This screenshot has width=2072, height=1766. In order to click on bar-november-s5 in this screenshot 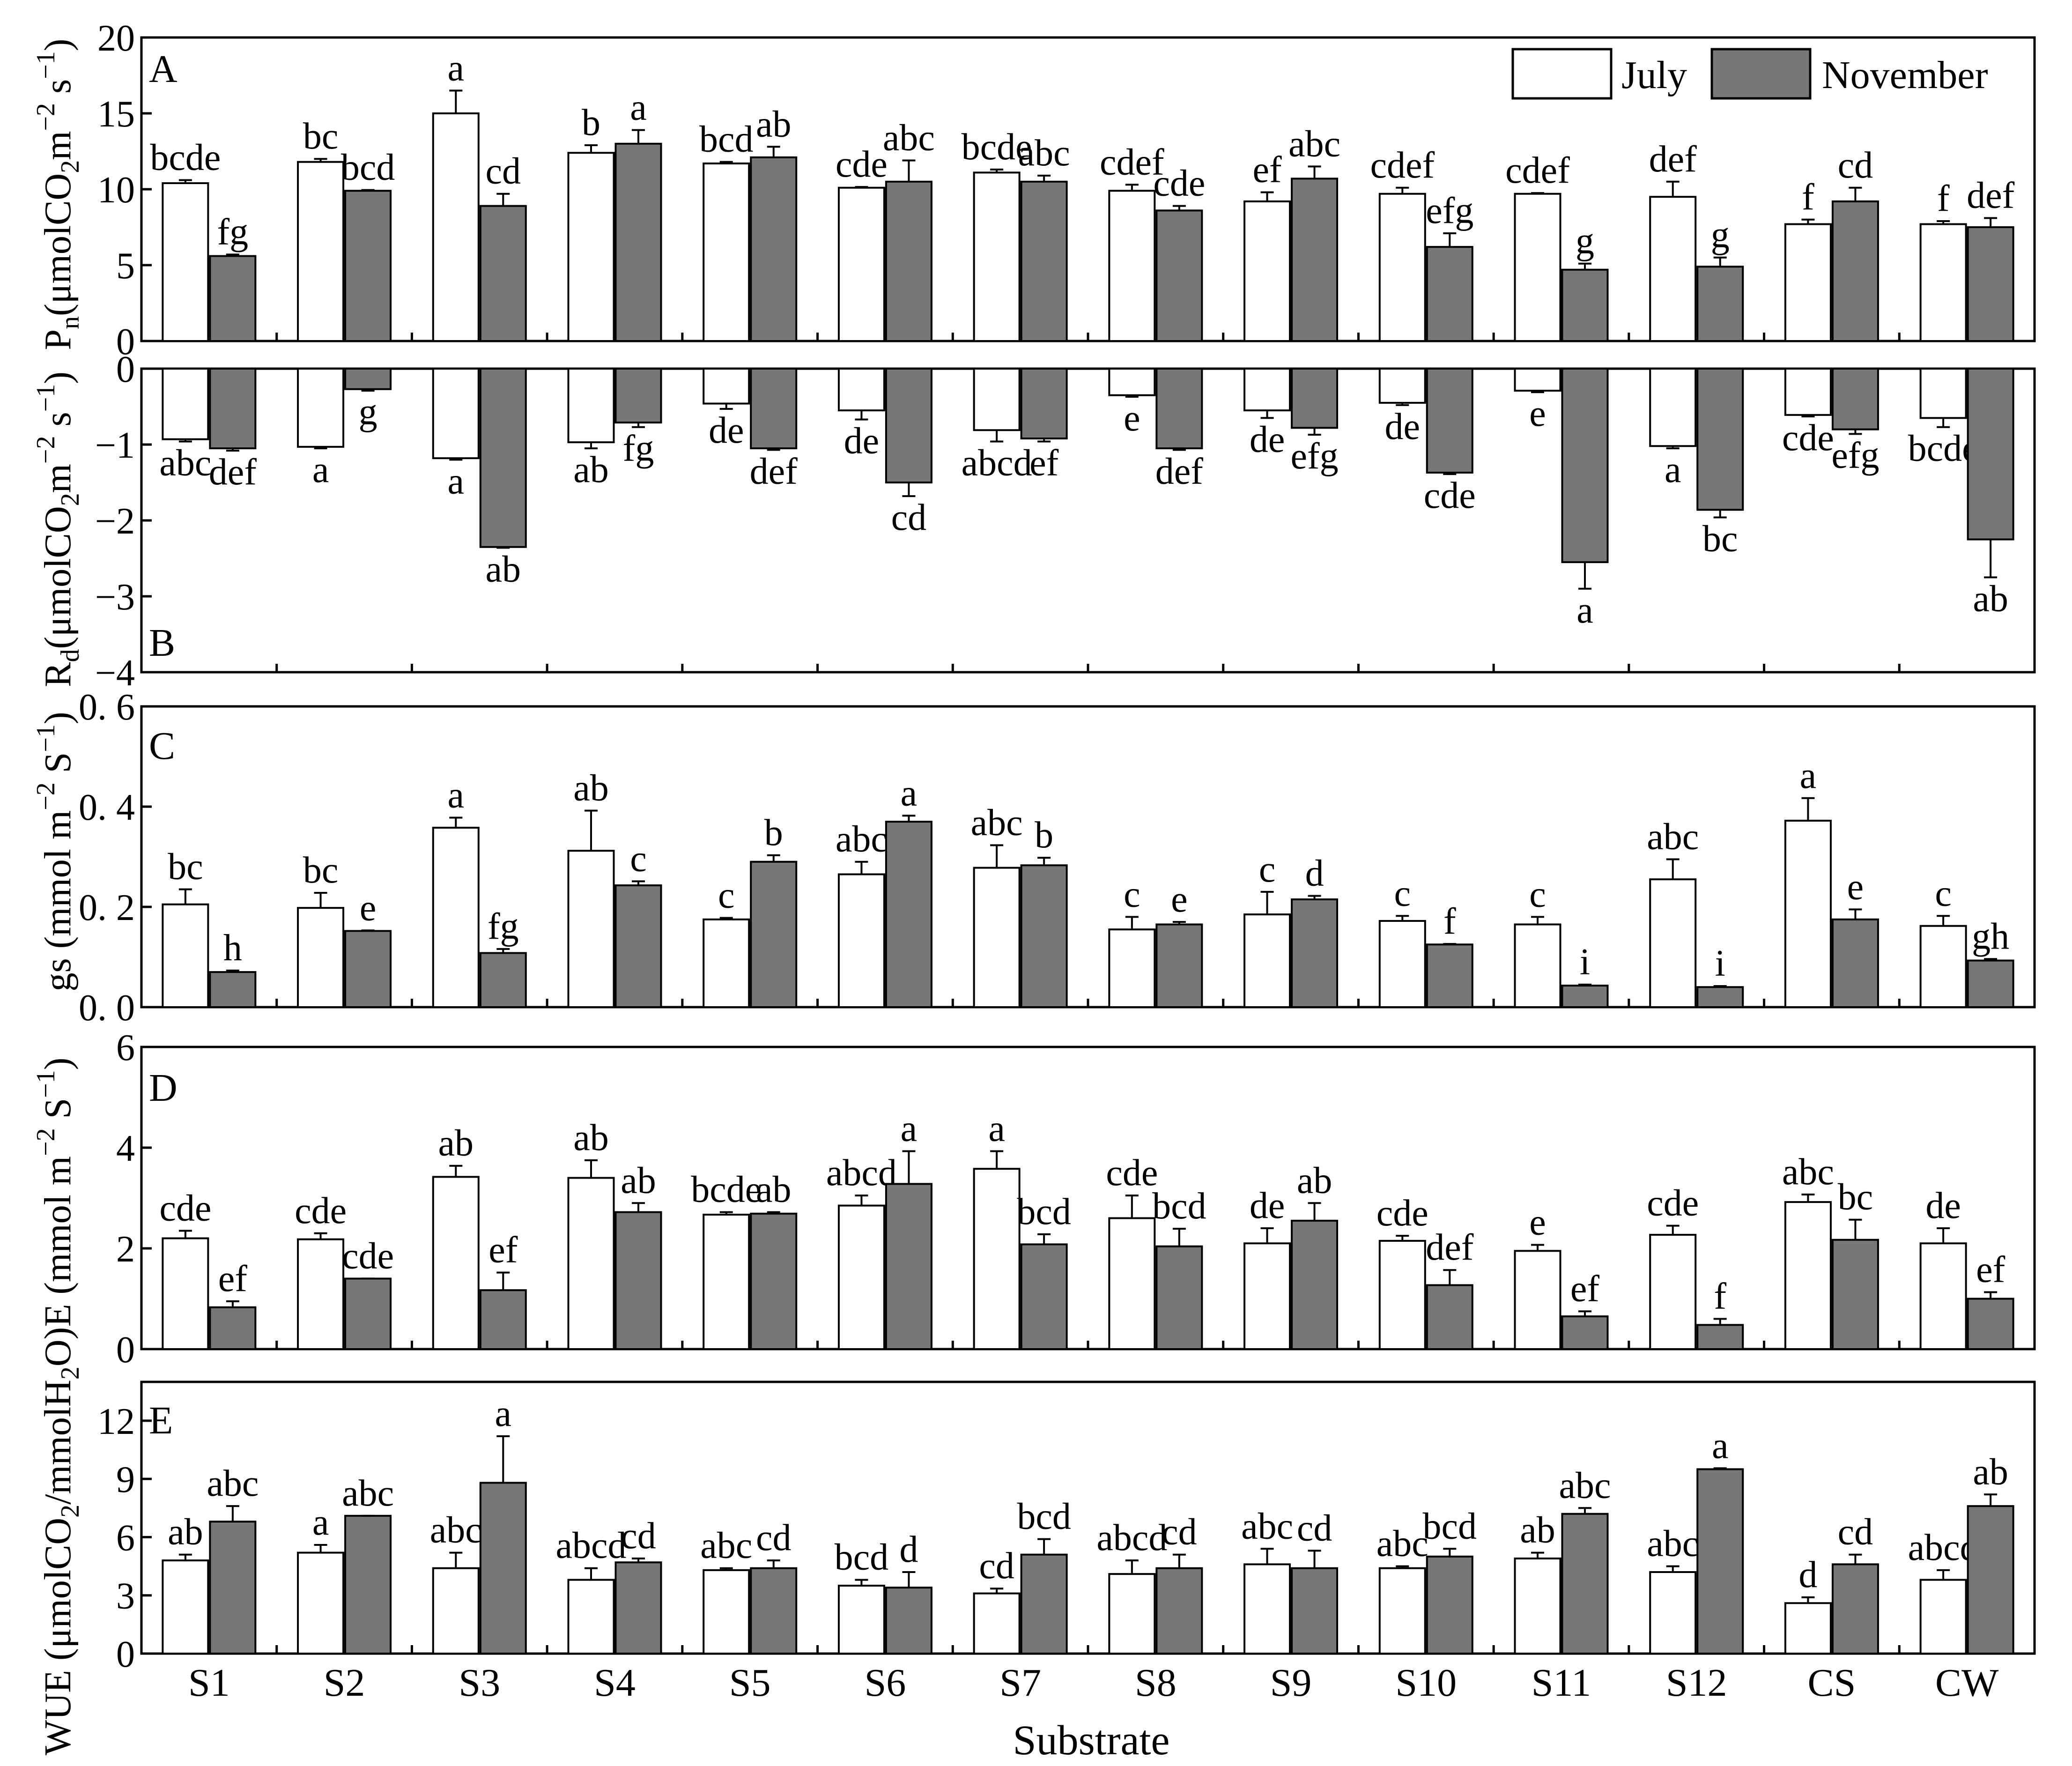, I will do `click(774, 1281)`.